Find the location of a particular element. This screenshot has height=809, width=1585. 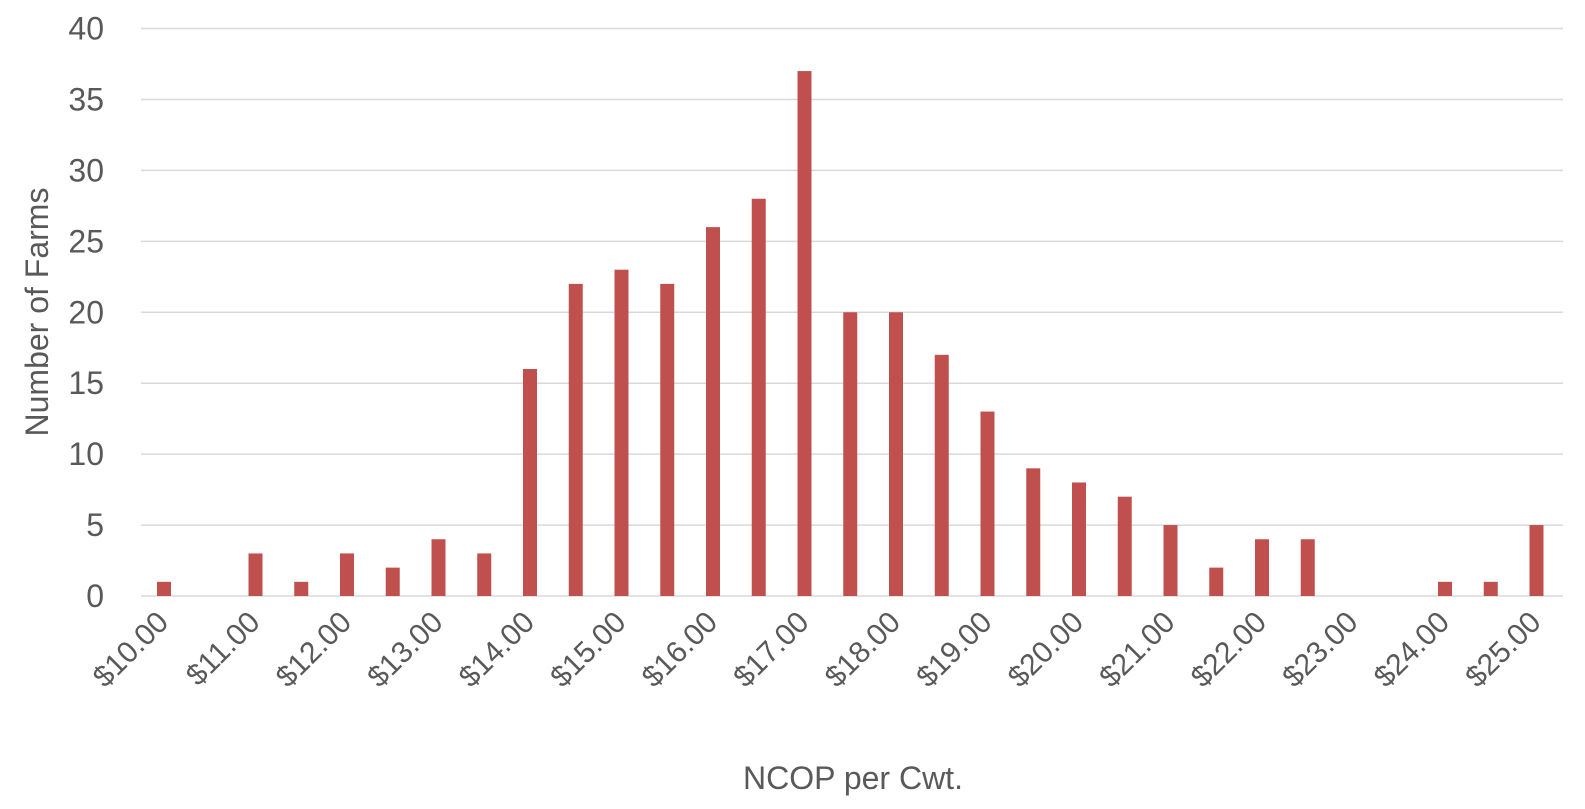

y-tick-label: 10 is located at coordinates (86, 454).